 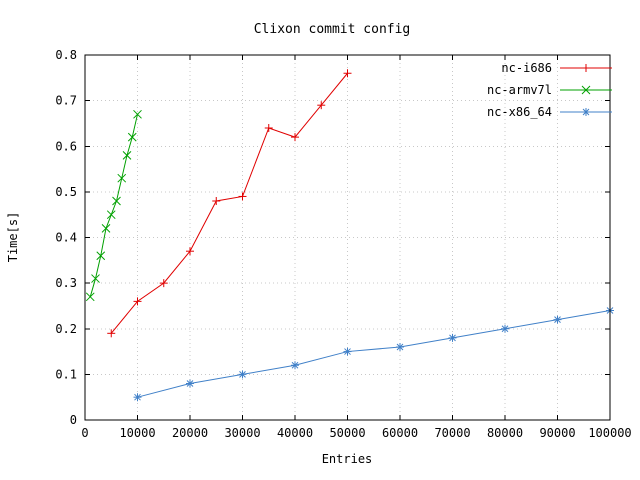 I want to click on svg-text: 0.8, so click(x=66, y=55).